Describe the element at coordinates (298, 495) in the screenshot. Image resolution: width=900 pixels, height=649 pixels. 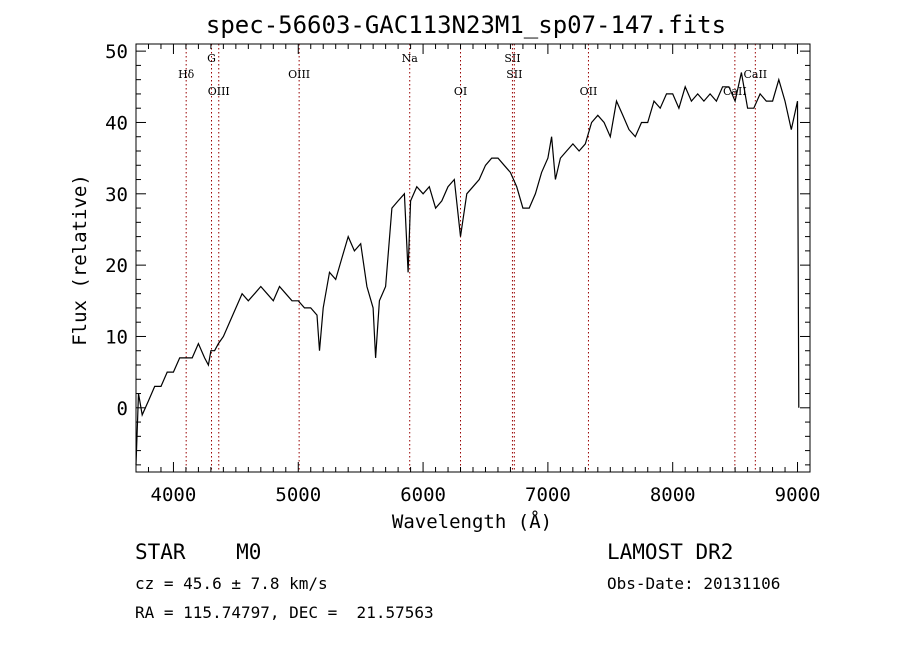
I see `x-tick-label: 5000` at that location.